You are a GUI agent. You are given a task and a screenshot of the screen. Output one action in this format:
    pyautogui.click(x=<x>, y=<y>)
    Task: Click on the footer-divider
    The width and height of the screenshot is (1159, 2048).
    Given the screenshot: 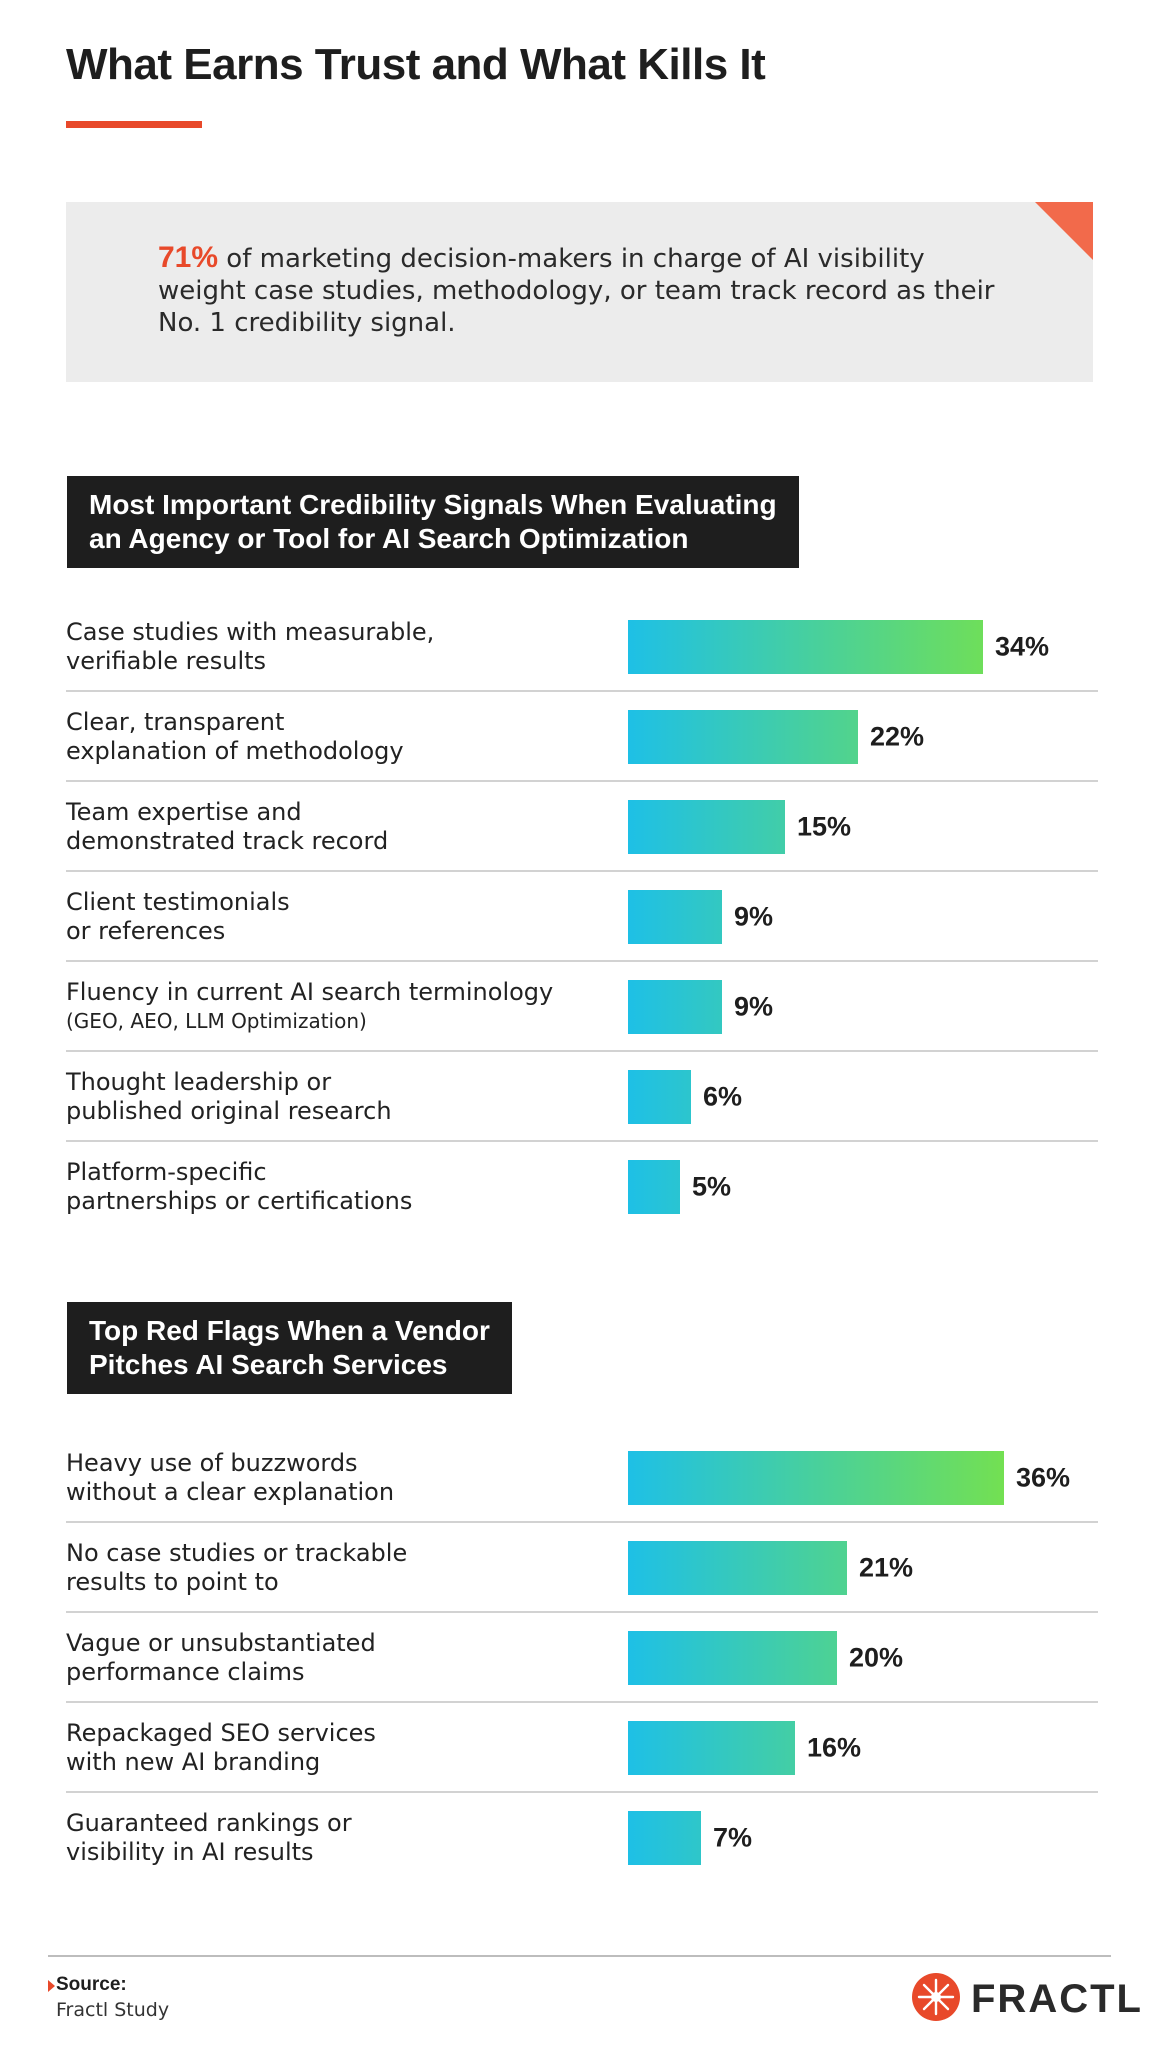 What is the action you would take?
    pyautogui.click(x=579, y=1956)
    